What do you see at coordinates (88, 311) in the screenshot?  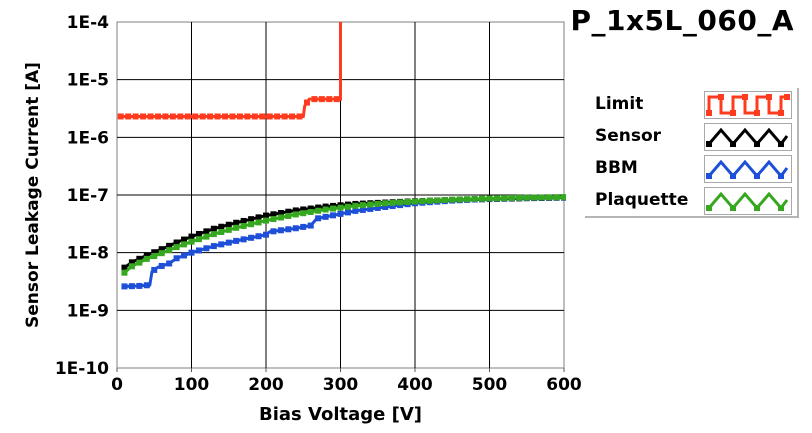 I see `y-tick-label: 1E-9` at bounding box center [88, 311].